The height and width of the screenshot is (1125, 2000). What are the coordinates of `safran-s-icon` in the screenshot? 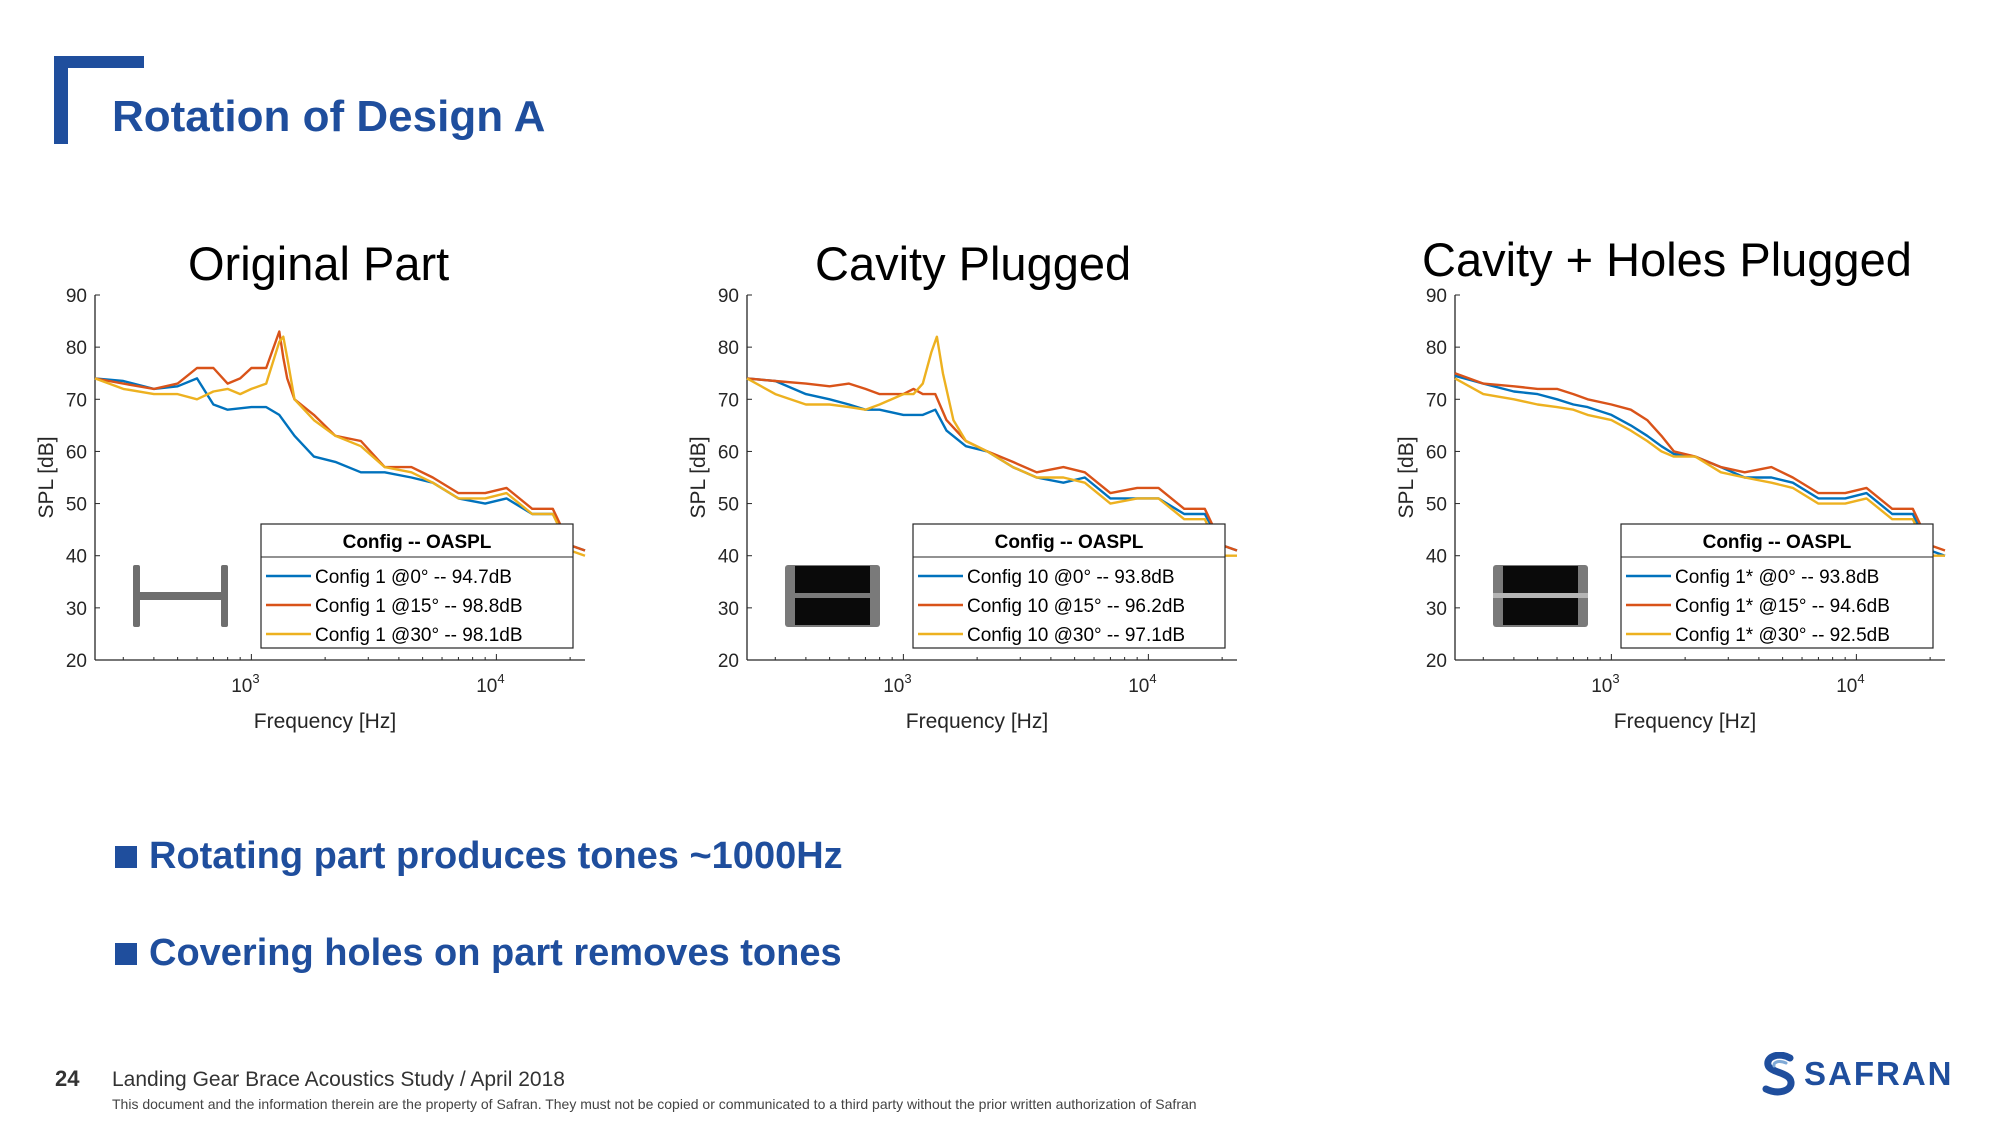 It's located at (1778, 1074).